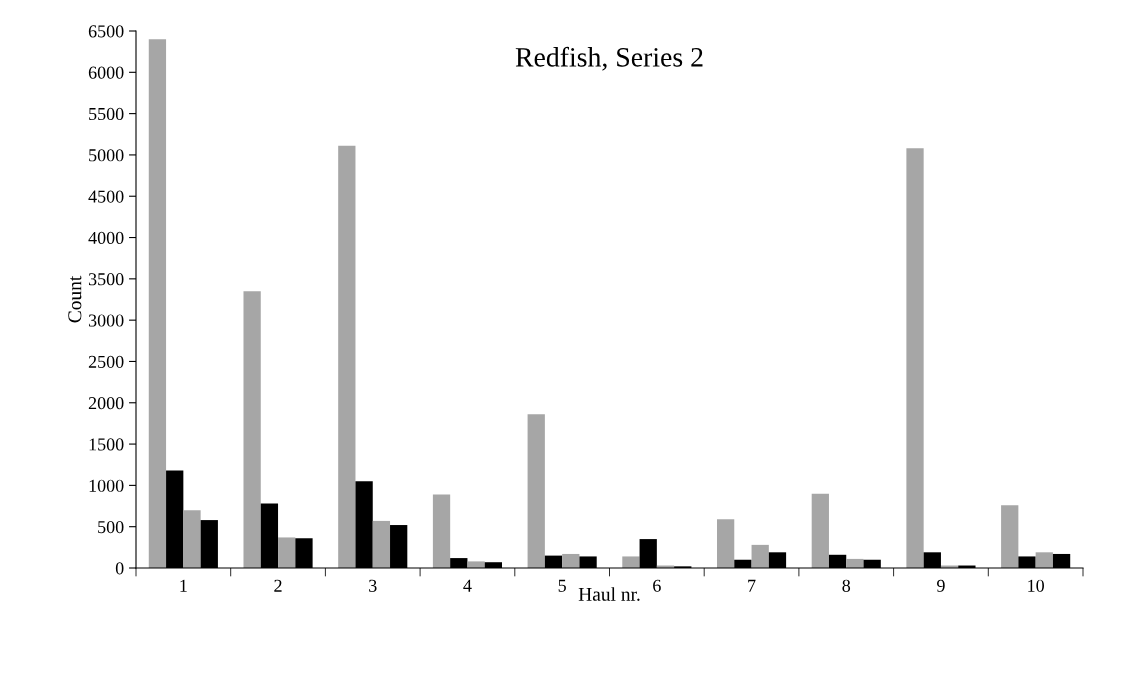 This screenshot has width=1138, height=695. What do you see at coordinates (119, 568) in the screenshot?
I see `y-tick-label: 0` at bounding box center [119, 568].